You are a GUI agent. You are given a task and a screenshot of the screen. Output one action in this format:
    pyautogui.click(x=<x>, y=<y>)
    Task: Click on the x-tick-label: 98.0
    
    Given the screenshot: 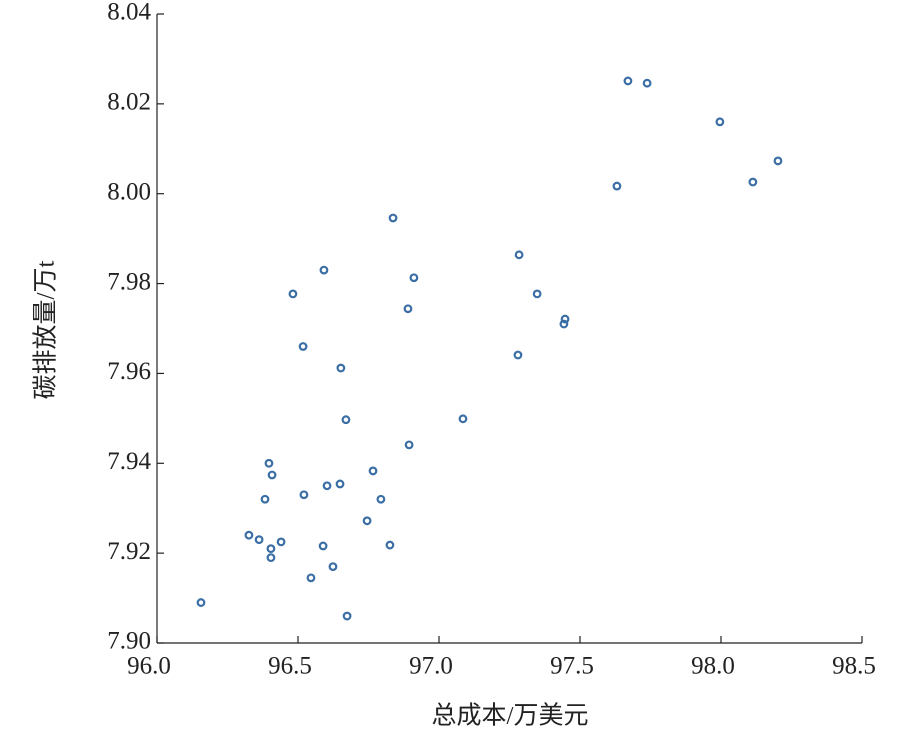 What is the action you would take?
    pyautogui.click(x=713, y=666)
    